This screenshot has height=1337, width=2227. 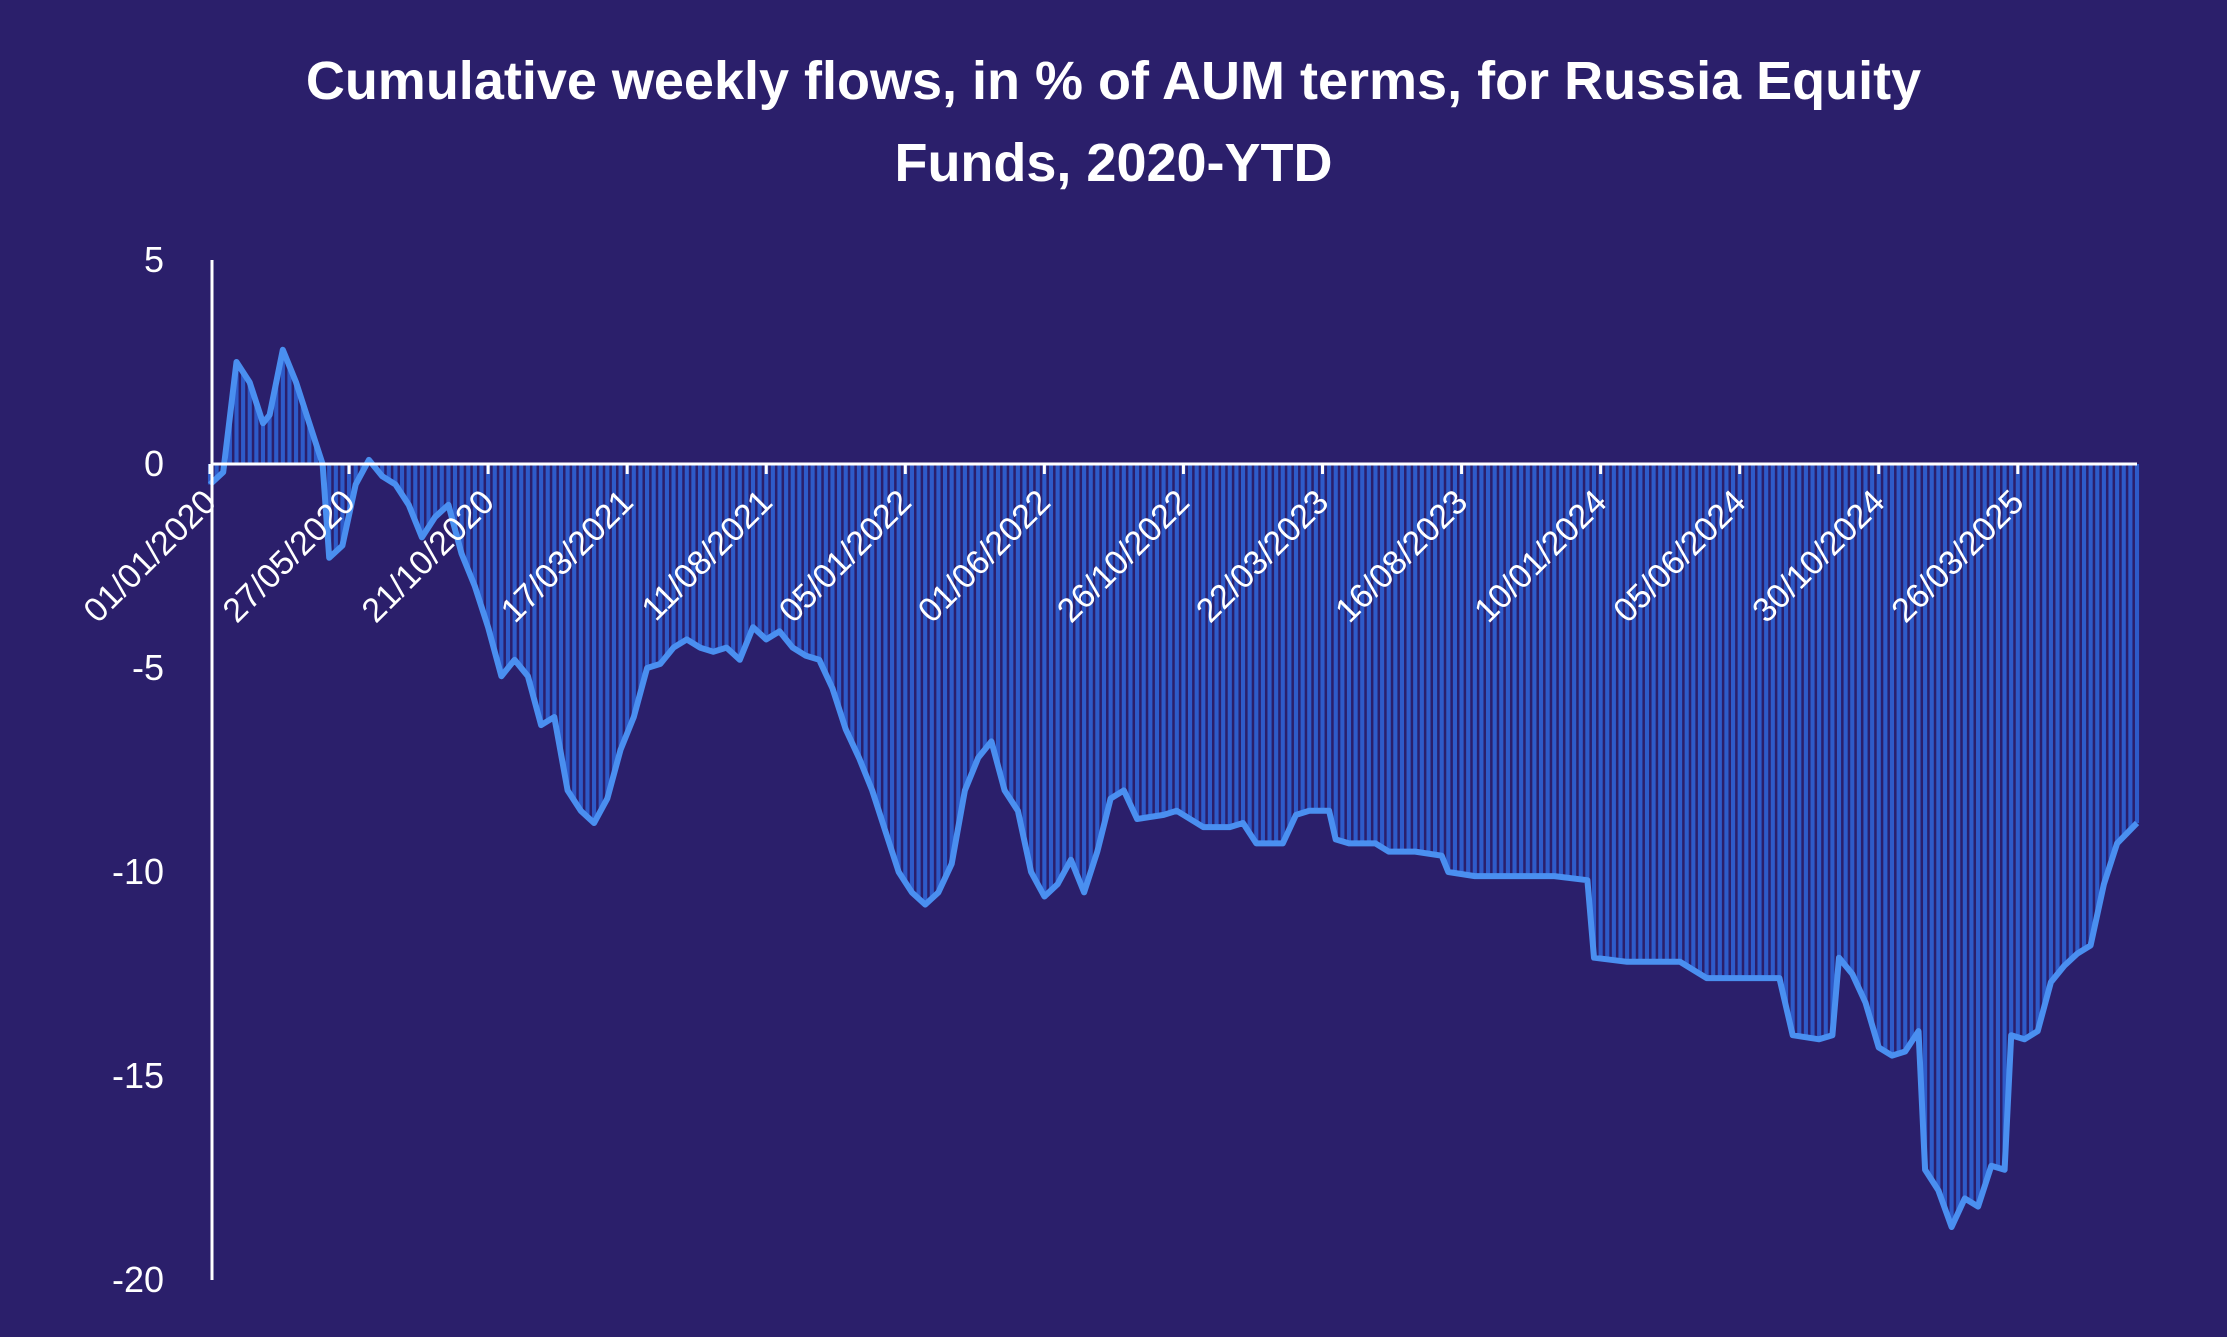 What do you see at coordinates (149, 556) in the screenshot?
I see `x-tick-label: 01/01/2020` at bounding box center [149, 556].